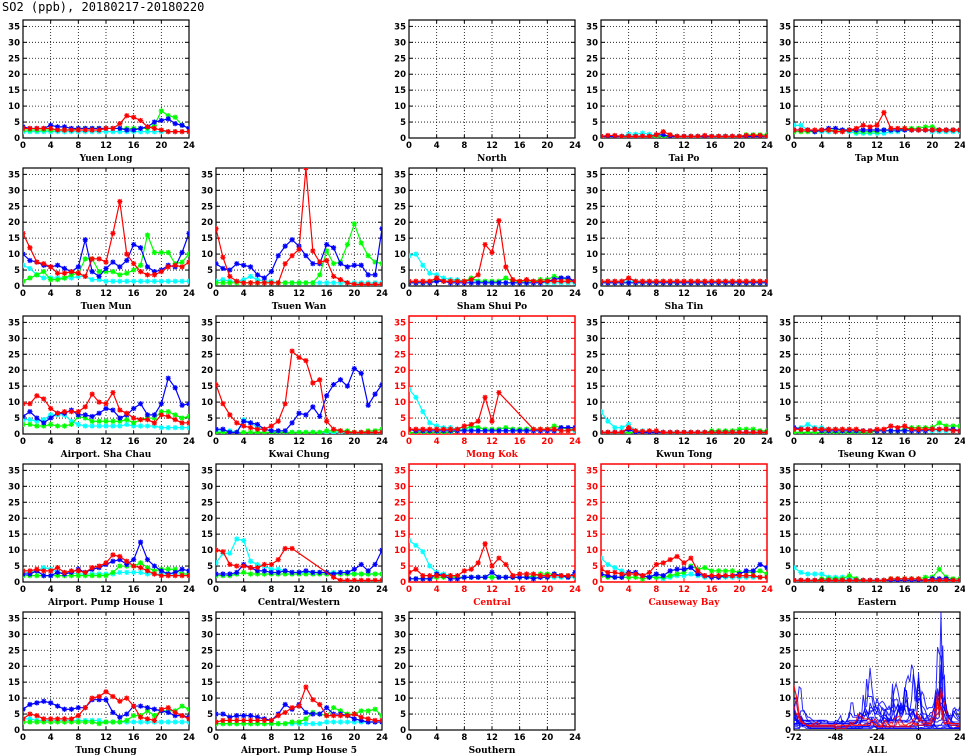 The height and width of the screenshot is (755, 965). What do you see at coordinates (487, 239) in the screenshot?
I see `panel-sham-shui-po: 0 4 8 12 16 20 24 0 5 10 15 20 25 30 35 Sham Shui Po` at bounding box center [487, 239].